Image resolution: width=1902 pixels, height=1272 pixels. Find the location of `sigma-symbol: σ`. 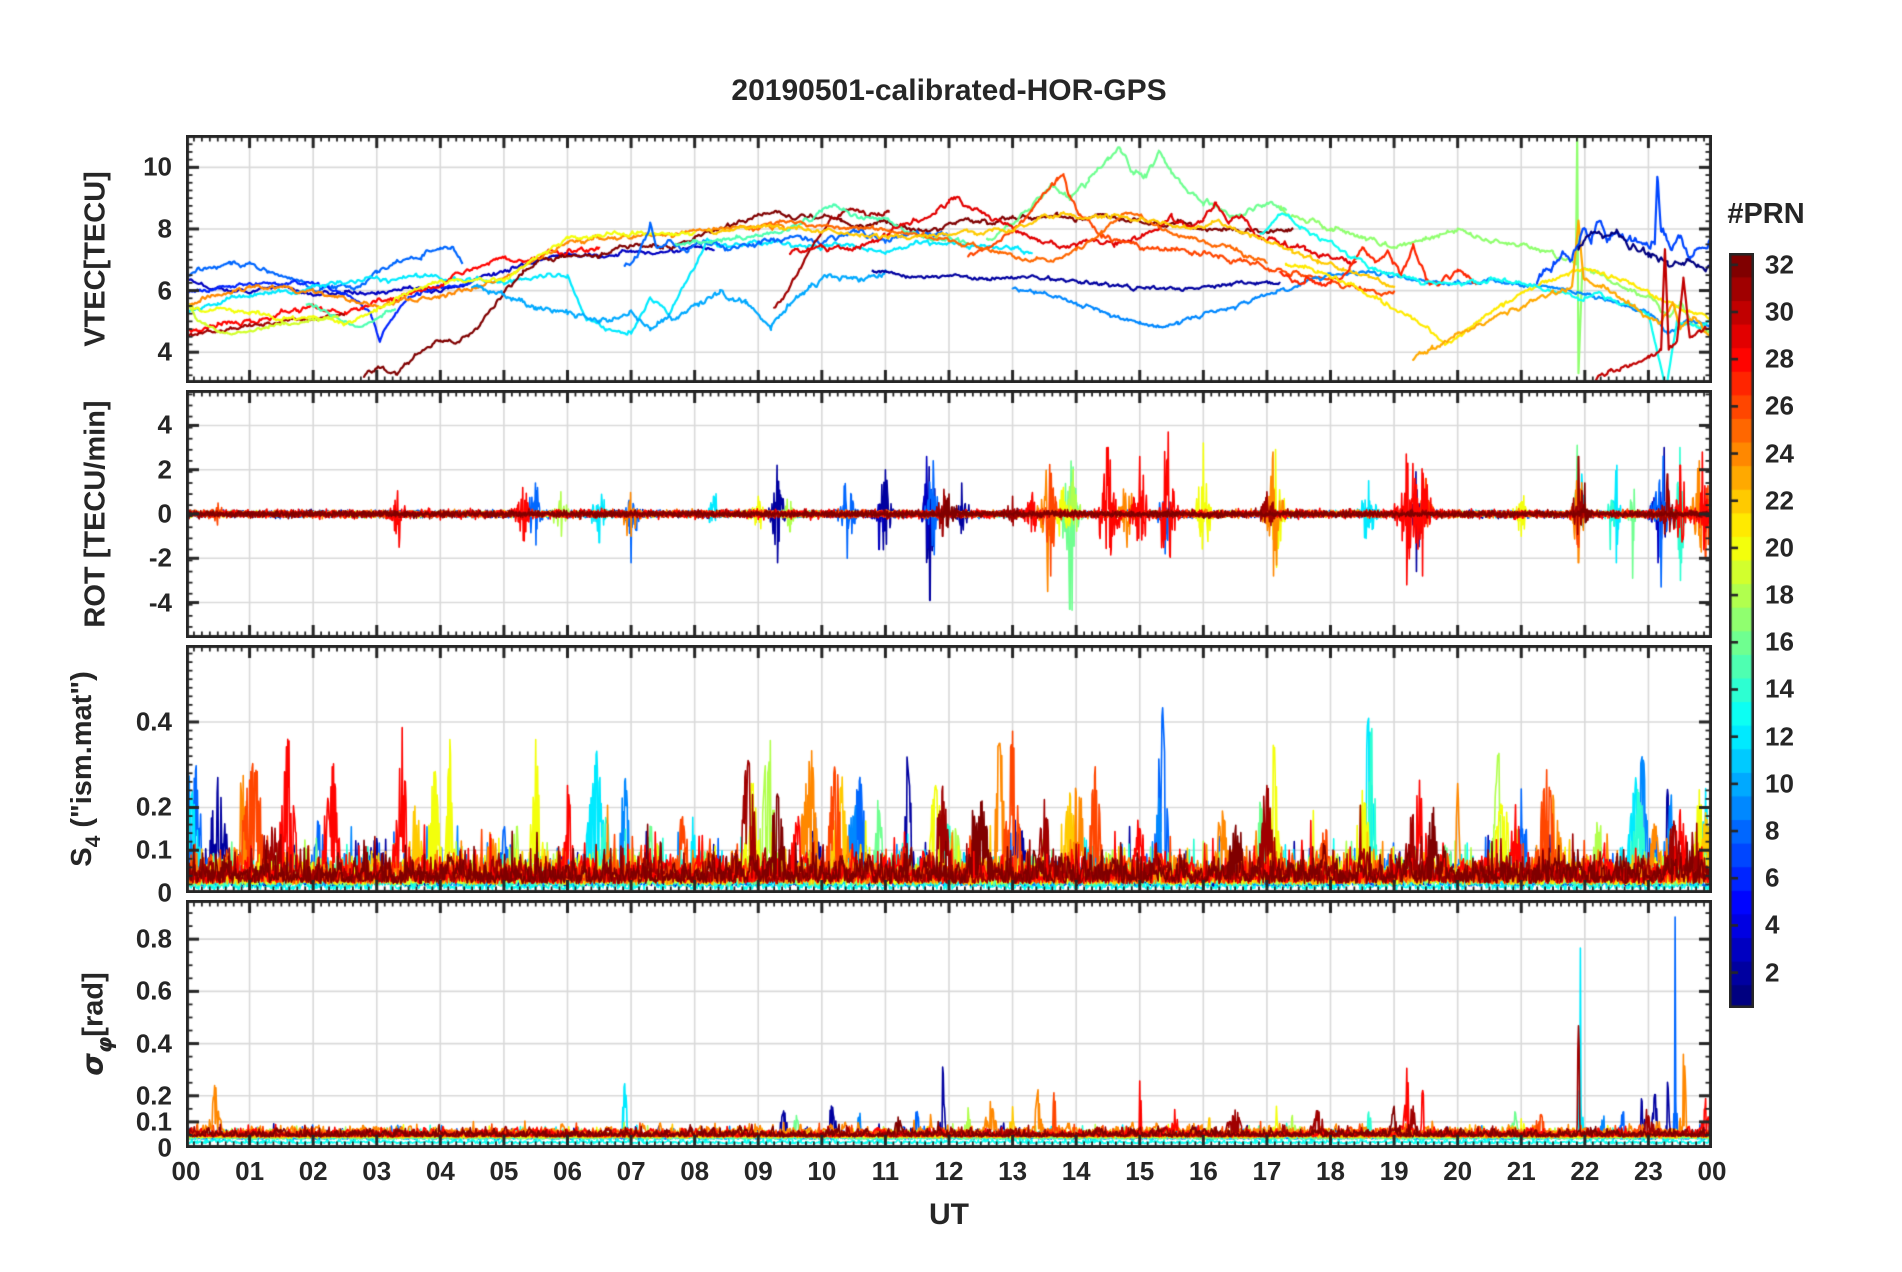

sigma-symbol: σ is located at coordinates (92, 1064).